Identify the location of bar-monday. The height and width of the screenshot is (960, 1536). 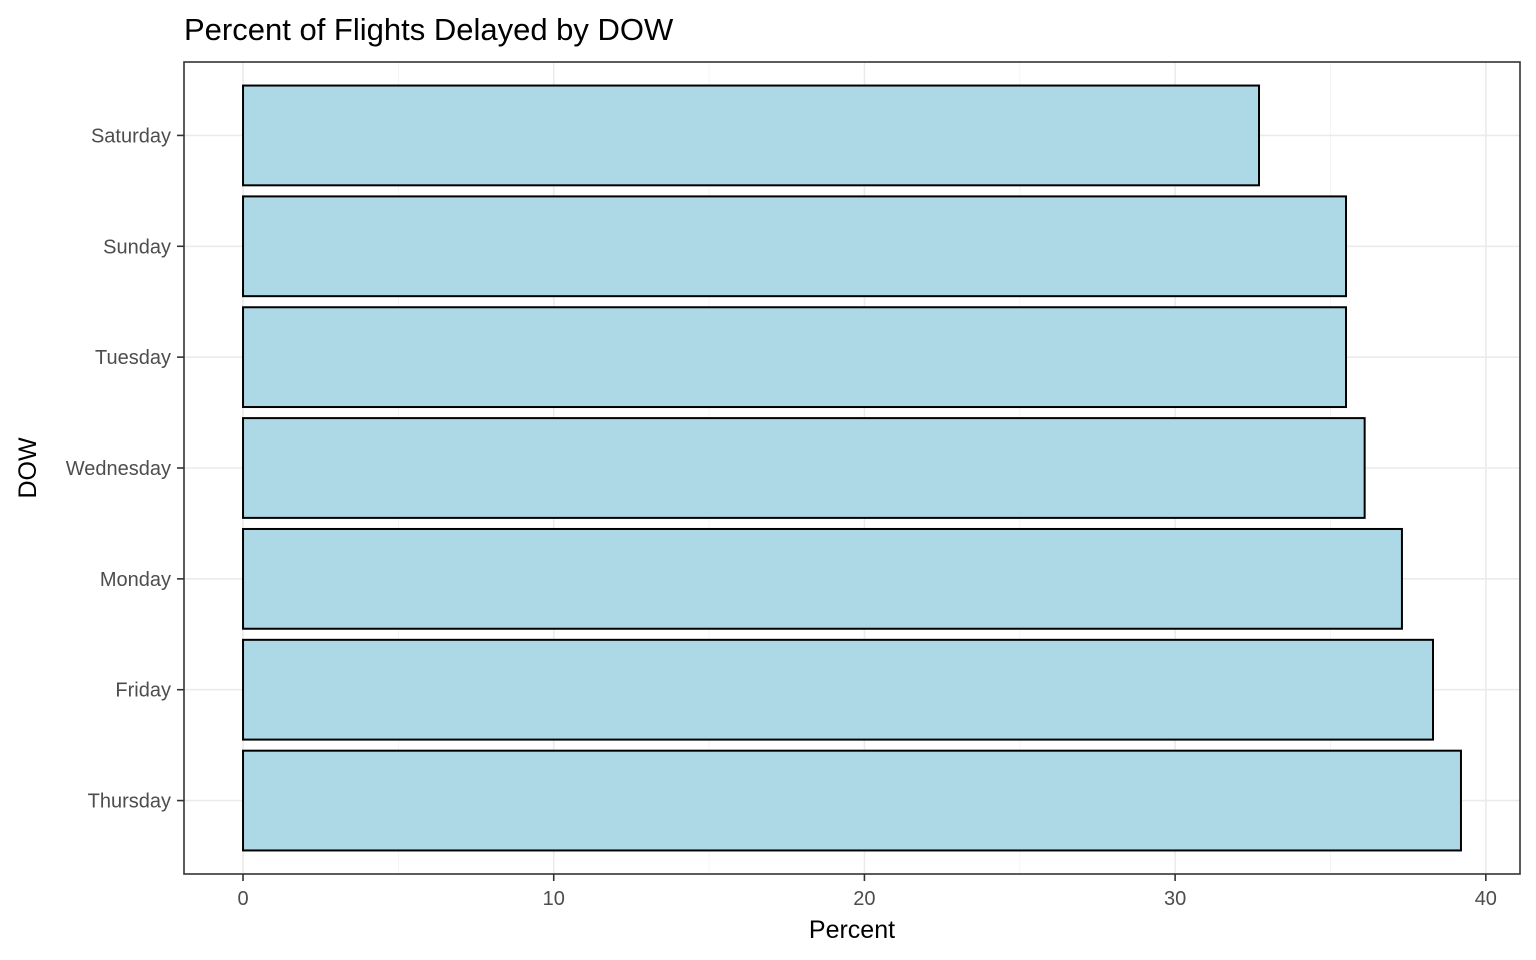
(822, 578).